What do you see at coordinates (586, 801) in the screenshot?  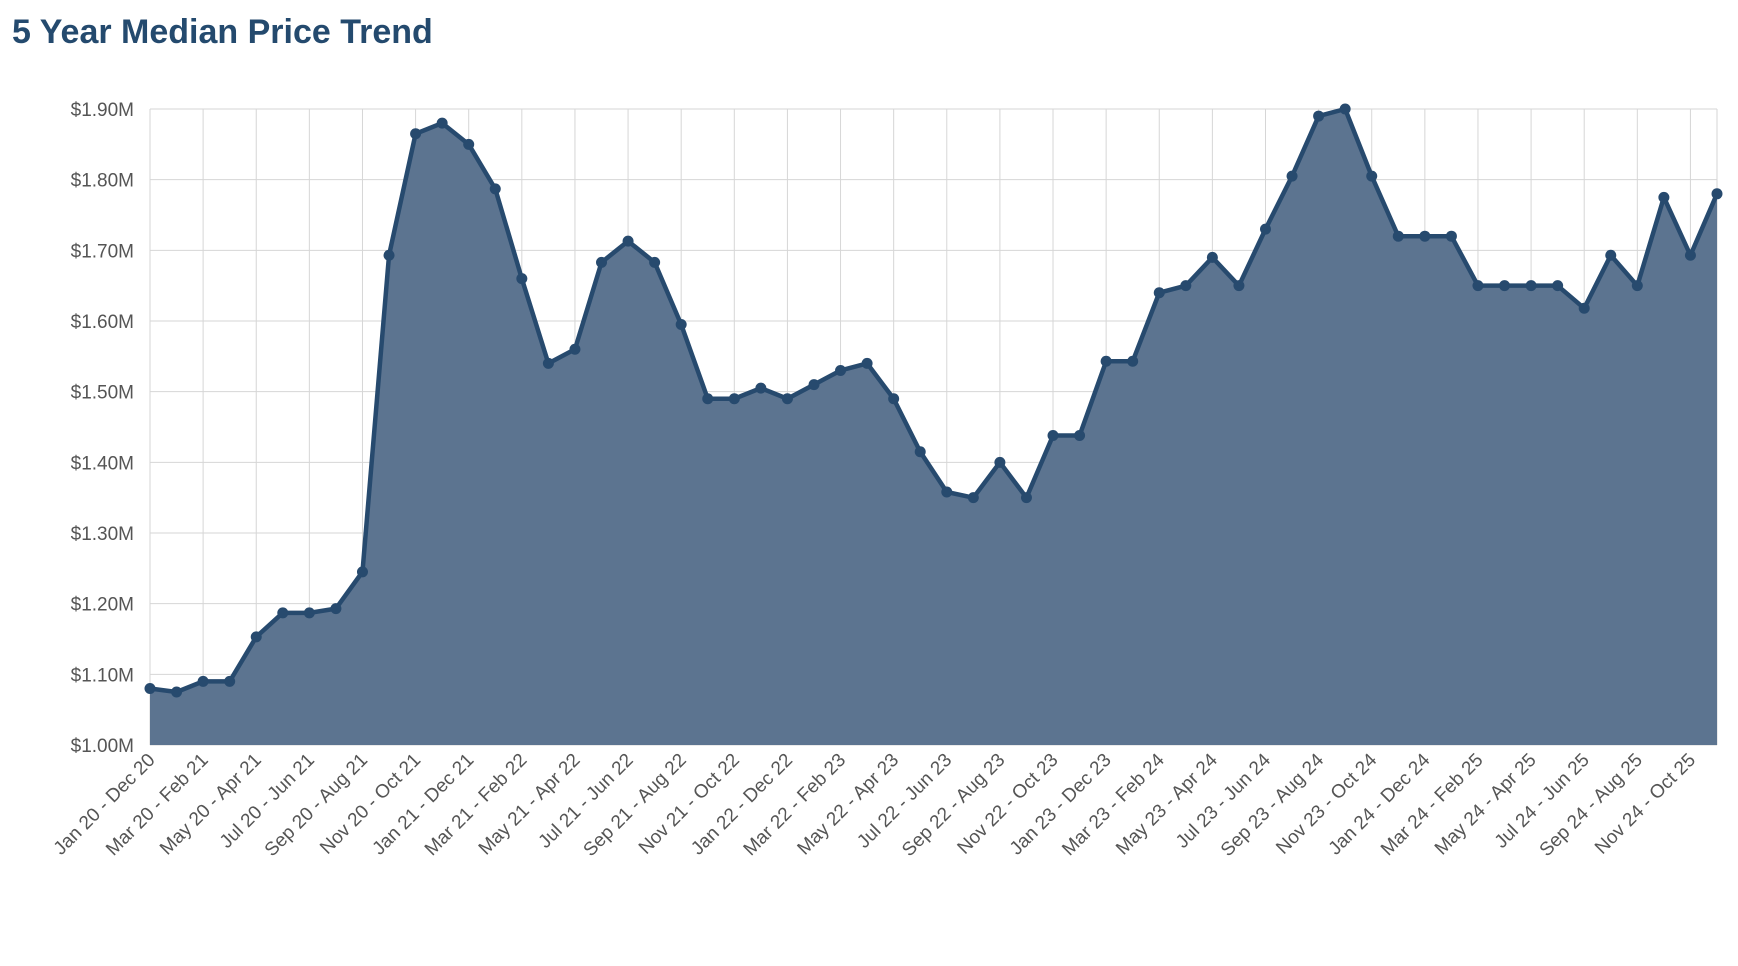 I see `x-tick-label: Jul 21 - Jun 22` at bounding box center [586, 801].